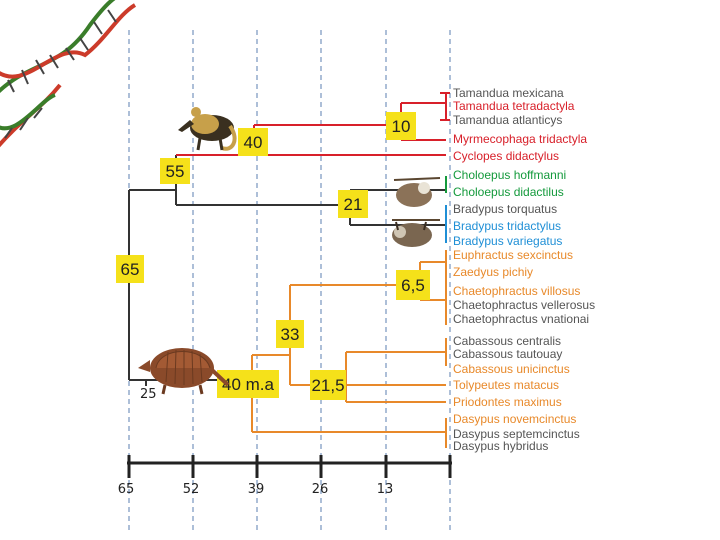  I want to click on node-40: 40, so click(253, 142).